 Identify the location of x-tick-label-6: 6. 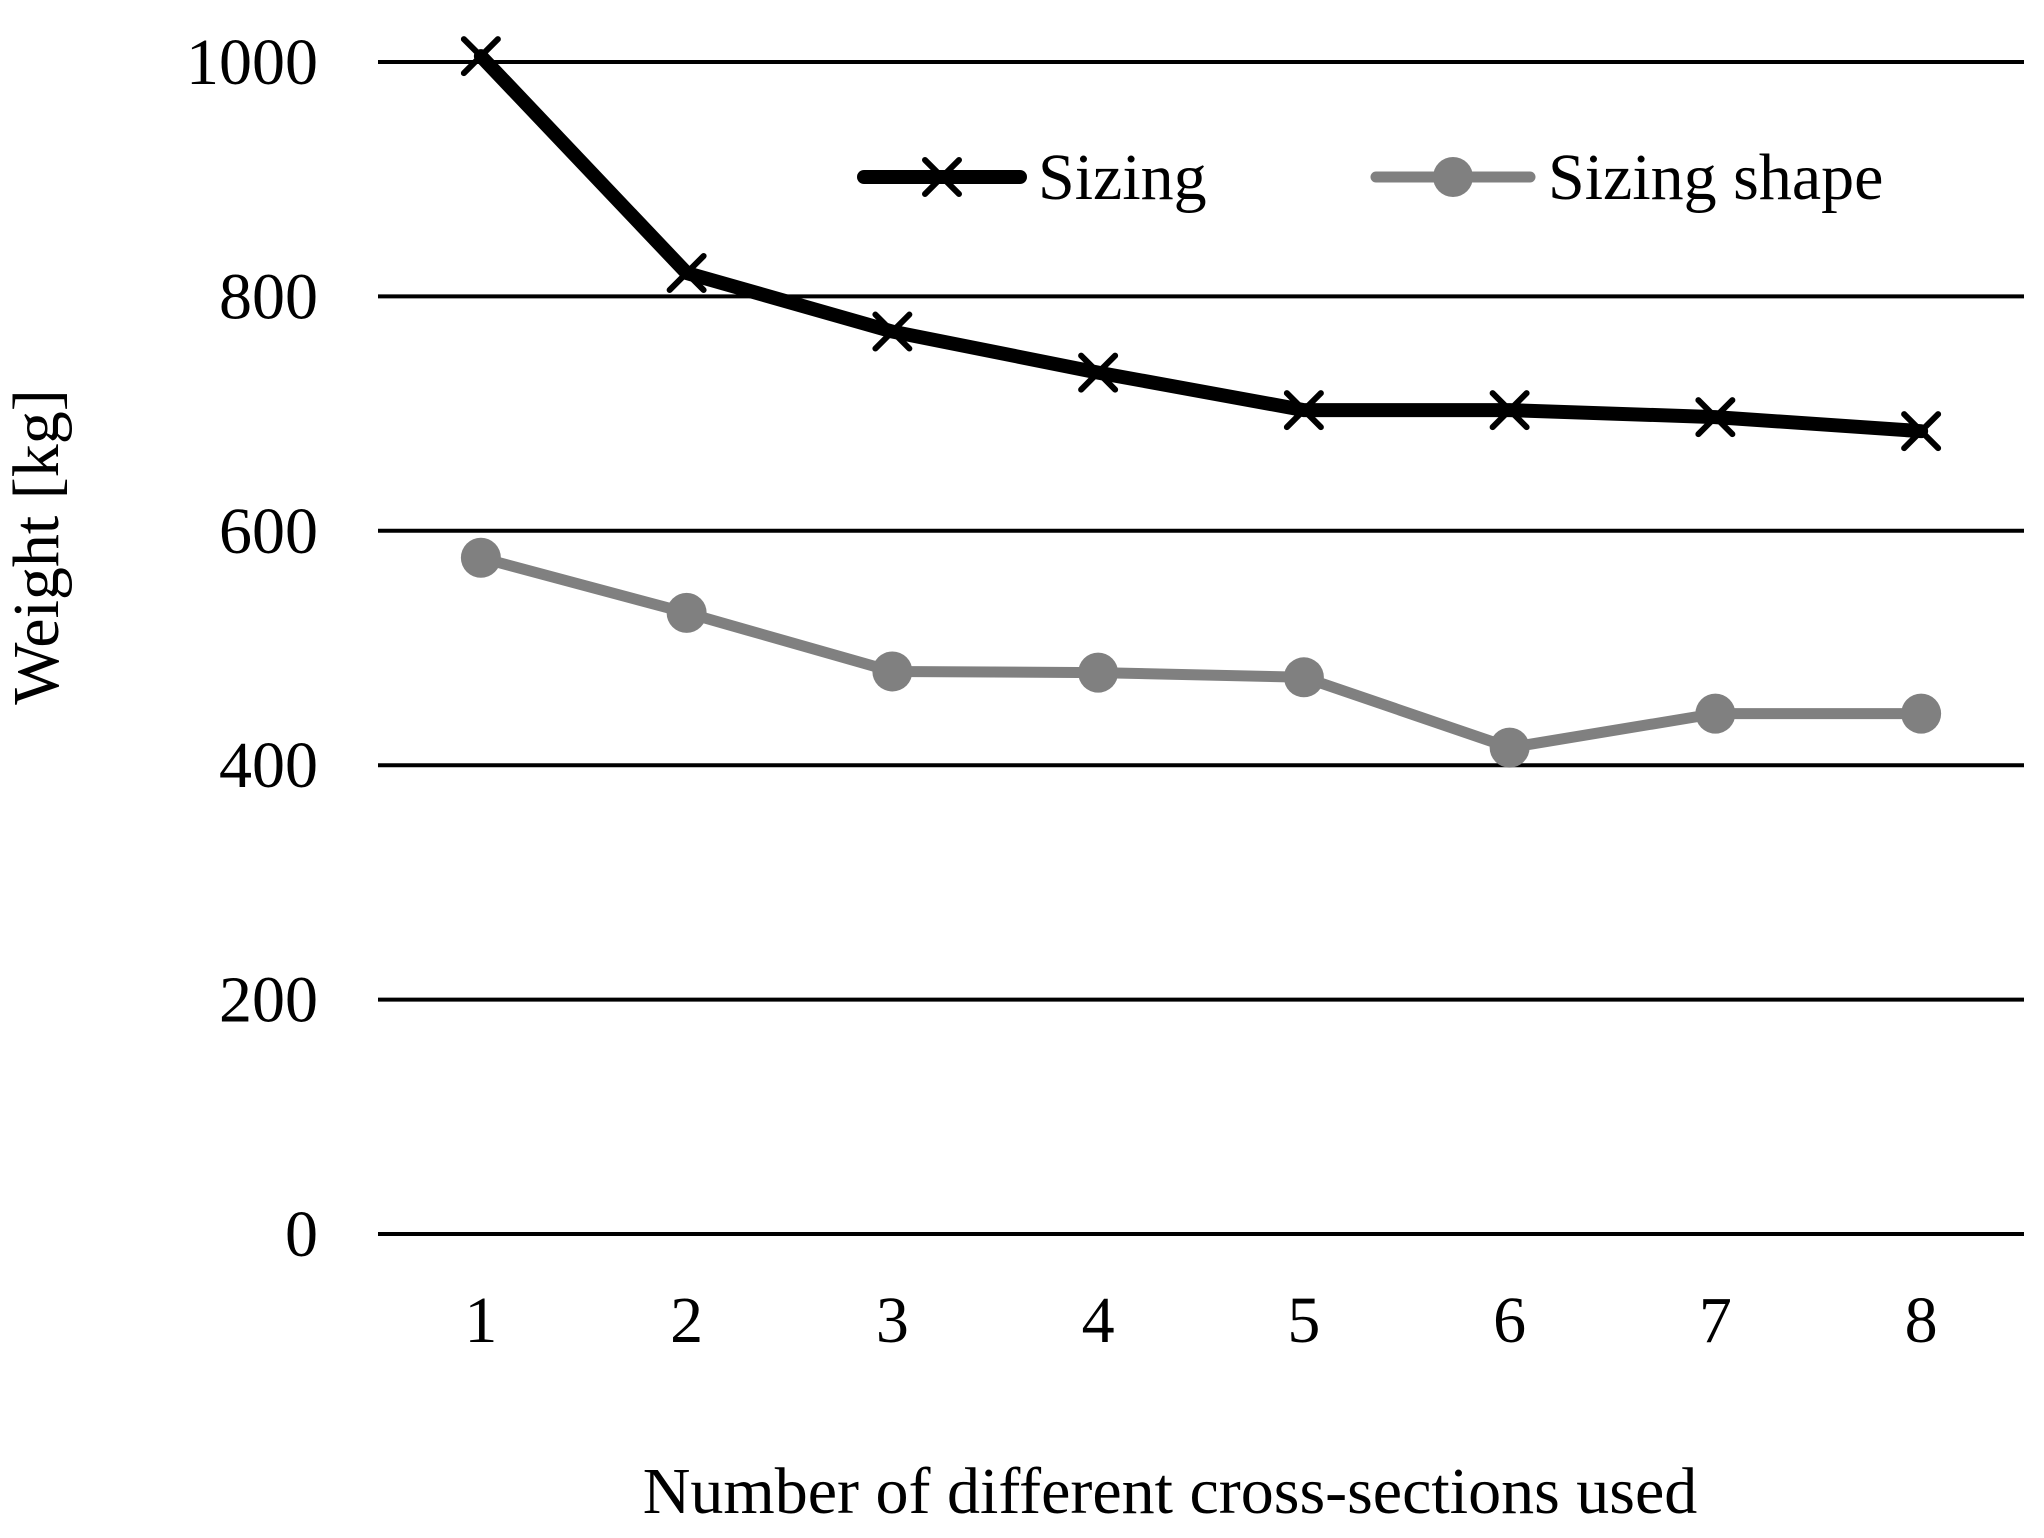
(1509, 1320).